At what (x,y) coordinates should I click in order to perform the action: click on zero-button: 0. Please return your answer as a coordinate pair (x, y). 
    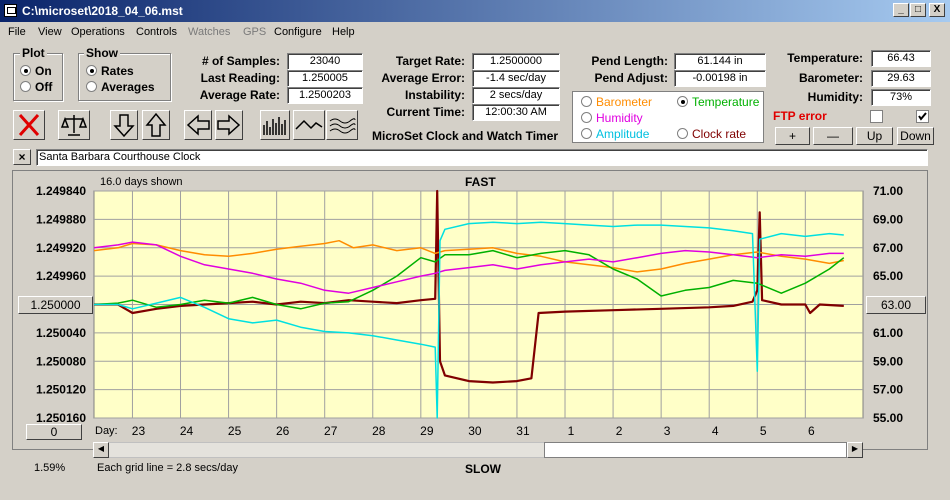
    Looking at the image, I should click on (54, 432).